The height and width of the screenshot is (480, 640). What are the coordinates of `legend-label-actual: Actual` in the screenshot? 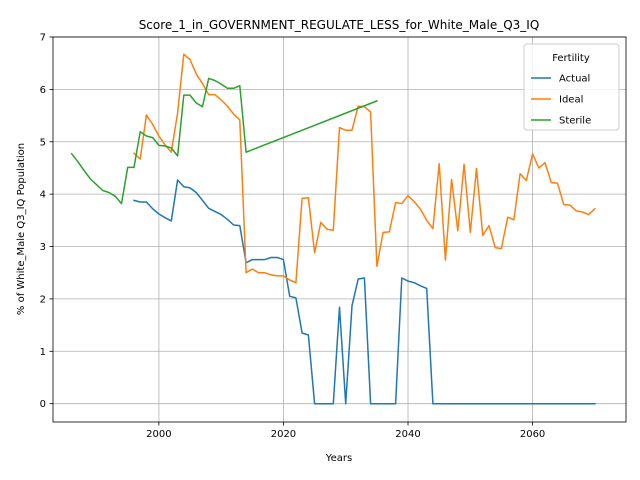 It's located at (574, 79).